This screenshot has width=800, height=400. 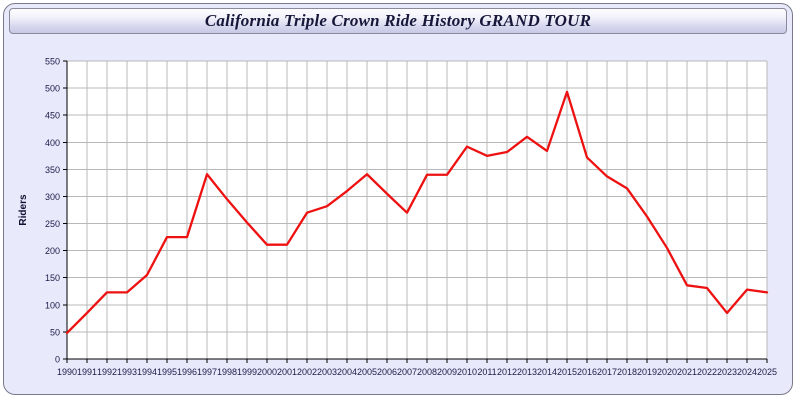 I want to click on x-tick-label: 1999, so click(x=247, y=372).